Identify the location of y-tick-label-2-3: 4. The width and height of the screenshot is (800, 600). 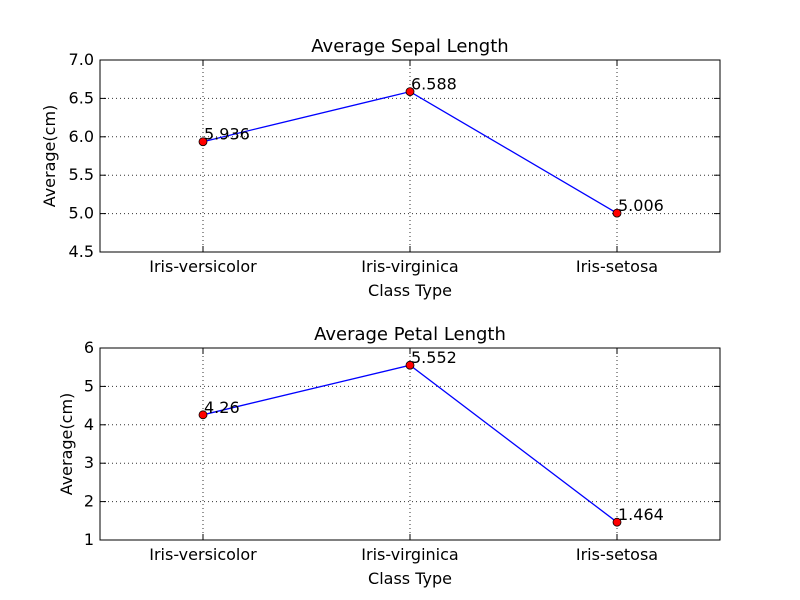
(89, 424).